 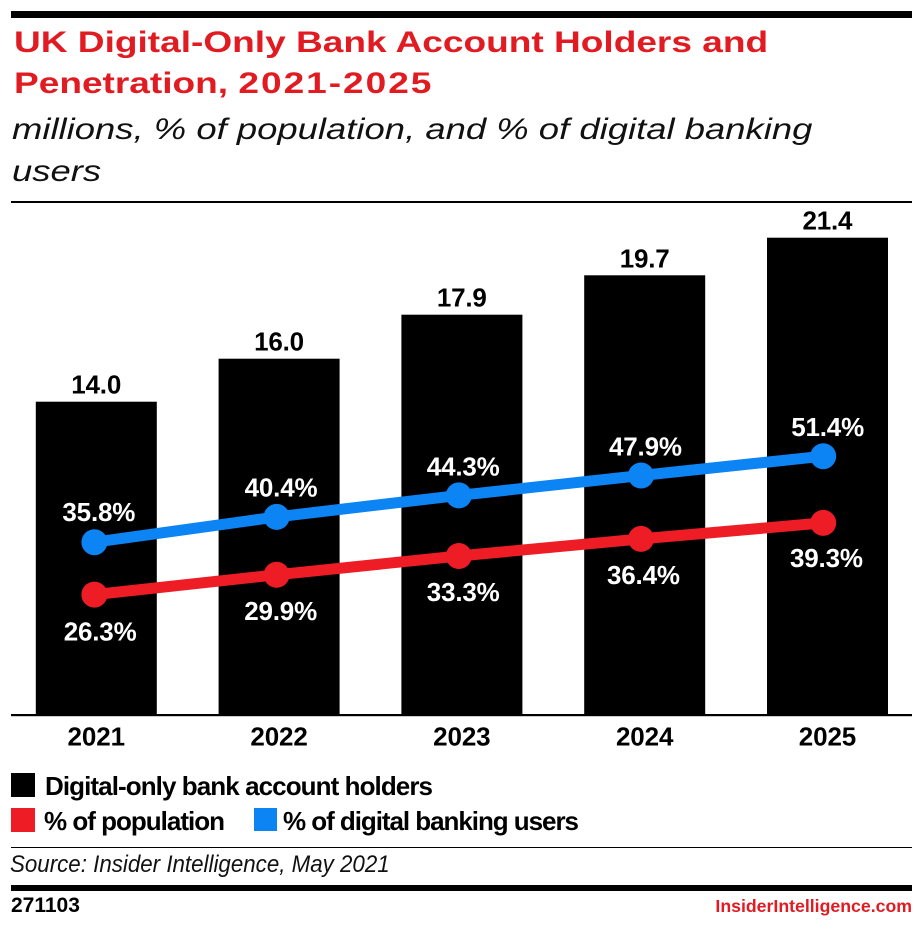 I want to click on svg-text: 29.9%, so click(x=280, y=611).